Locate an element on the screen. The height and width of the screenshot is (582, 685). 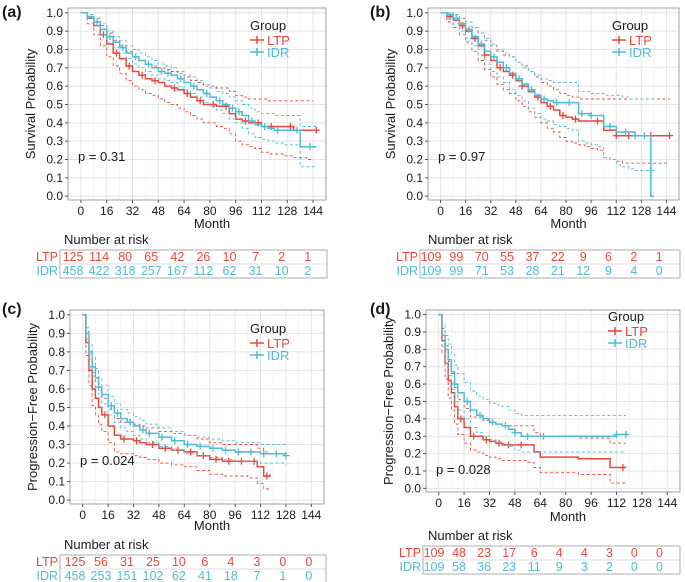
risk-value: 71 is located at coordinates (482, 271).